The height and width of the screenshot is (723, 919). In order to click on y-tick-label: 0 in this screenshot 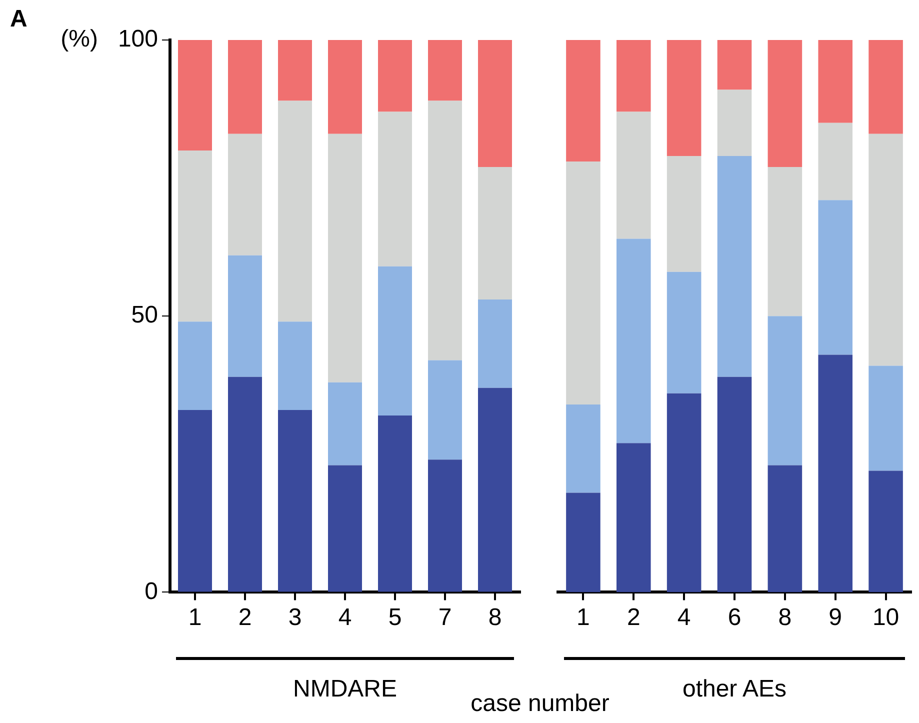, I will do `click(151, 591)`.